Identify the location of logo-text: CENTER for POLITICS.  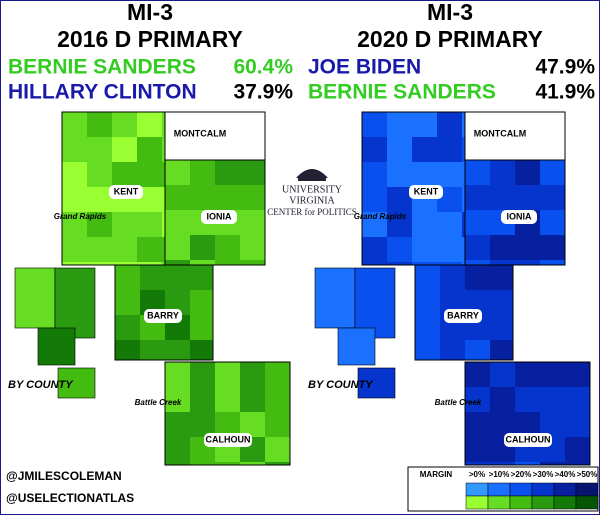
(312, 212).